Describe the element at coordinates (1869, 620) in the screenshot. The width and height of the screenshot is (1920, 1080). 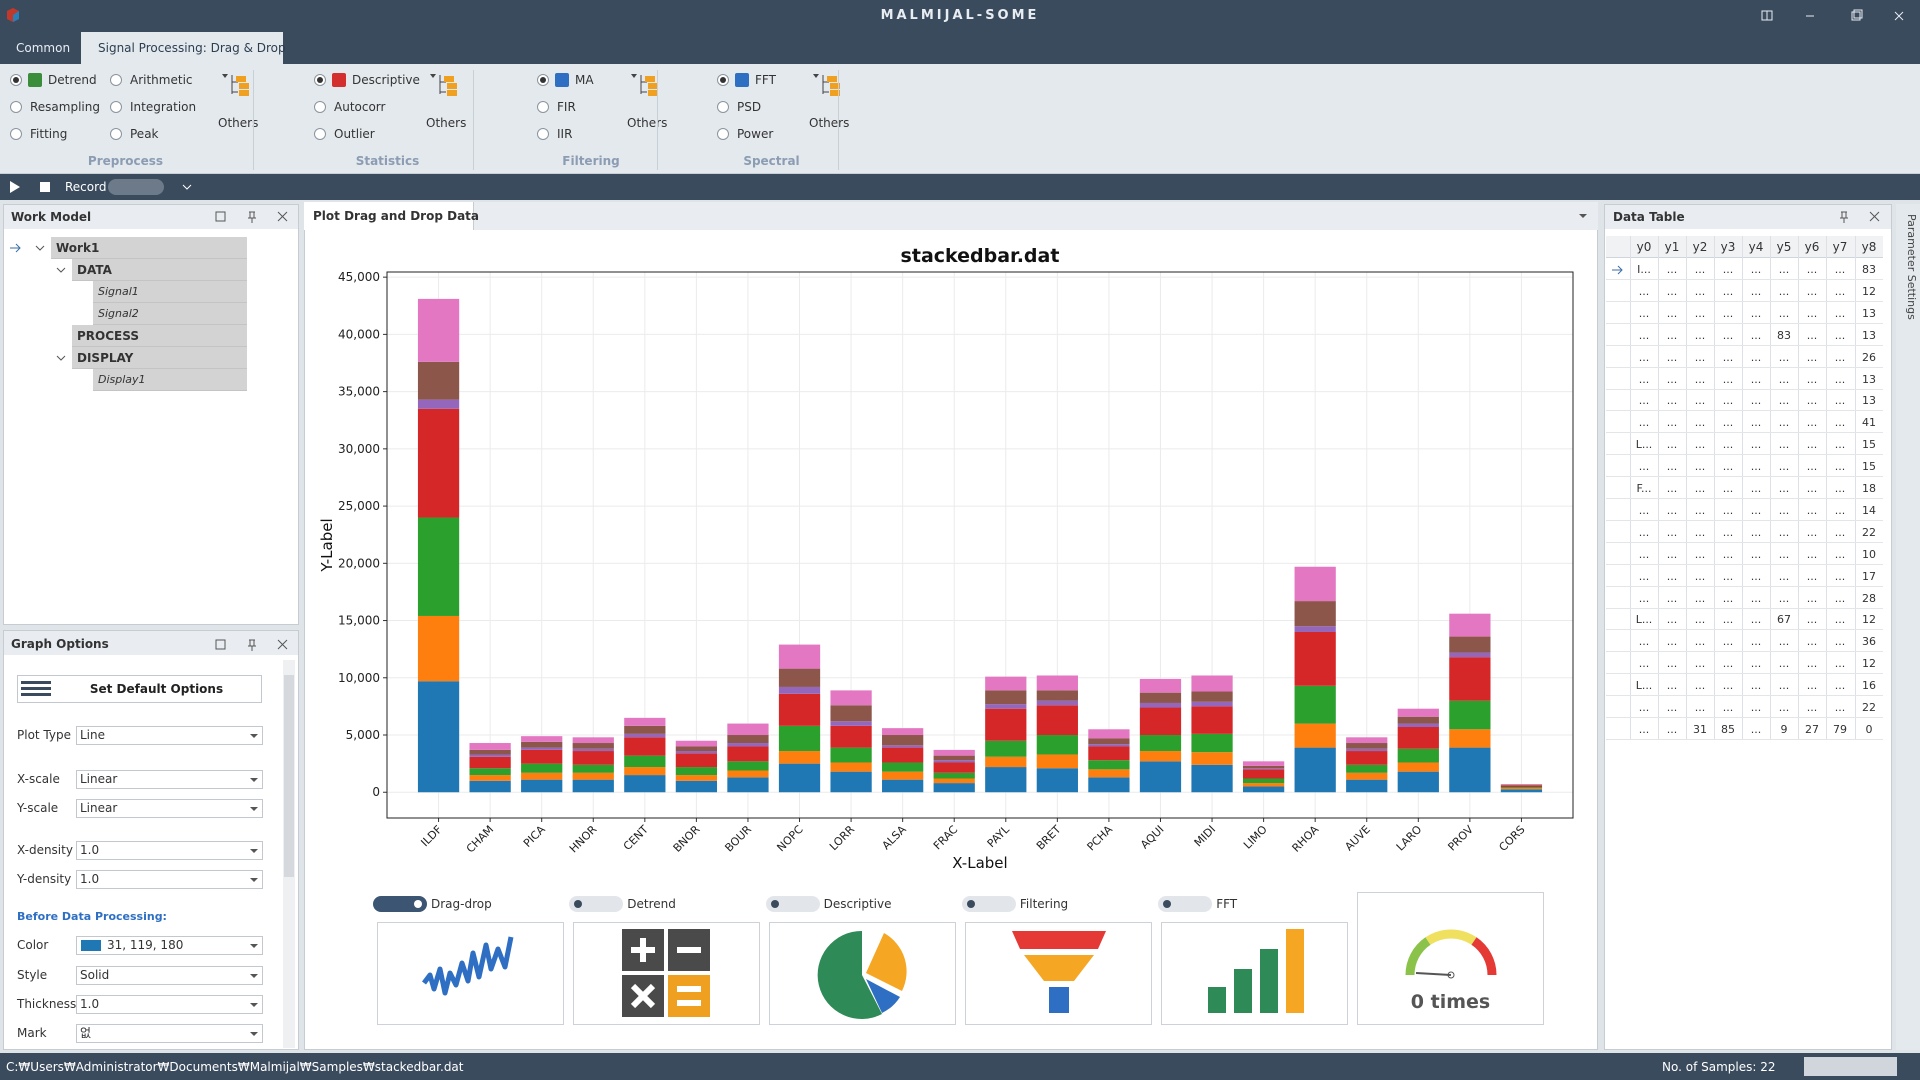
I see `table-cell: 12` at that location.